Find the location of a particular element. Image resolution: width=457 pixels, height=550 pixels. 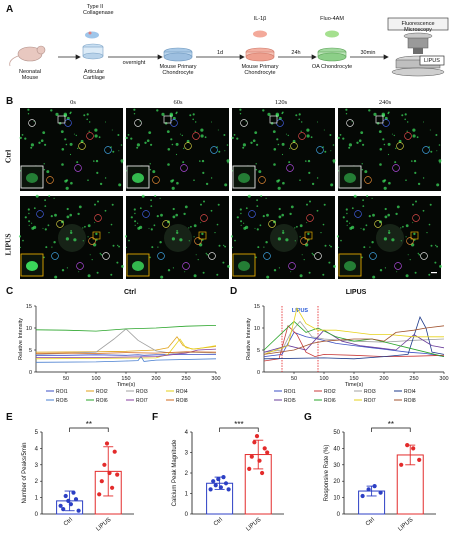

series-line-roi4 is located at coordinates (126, 349).